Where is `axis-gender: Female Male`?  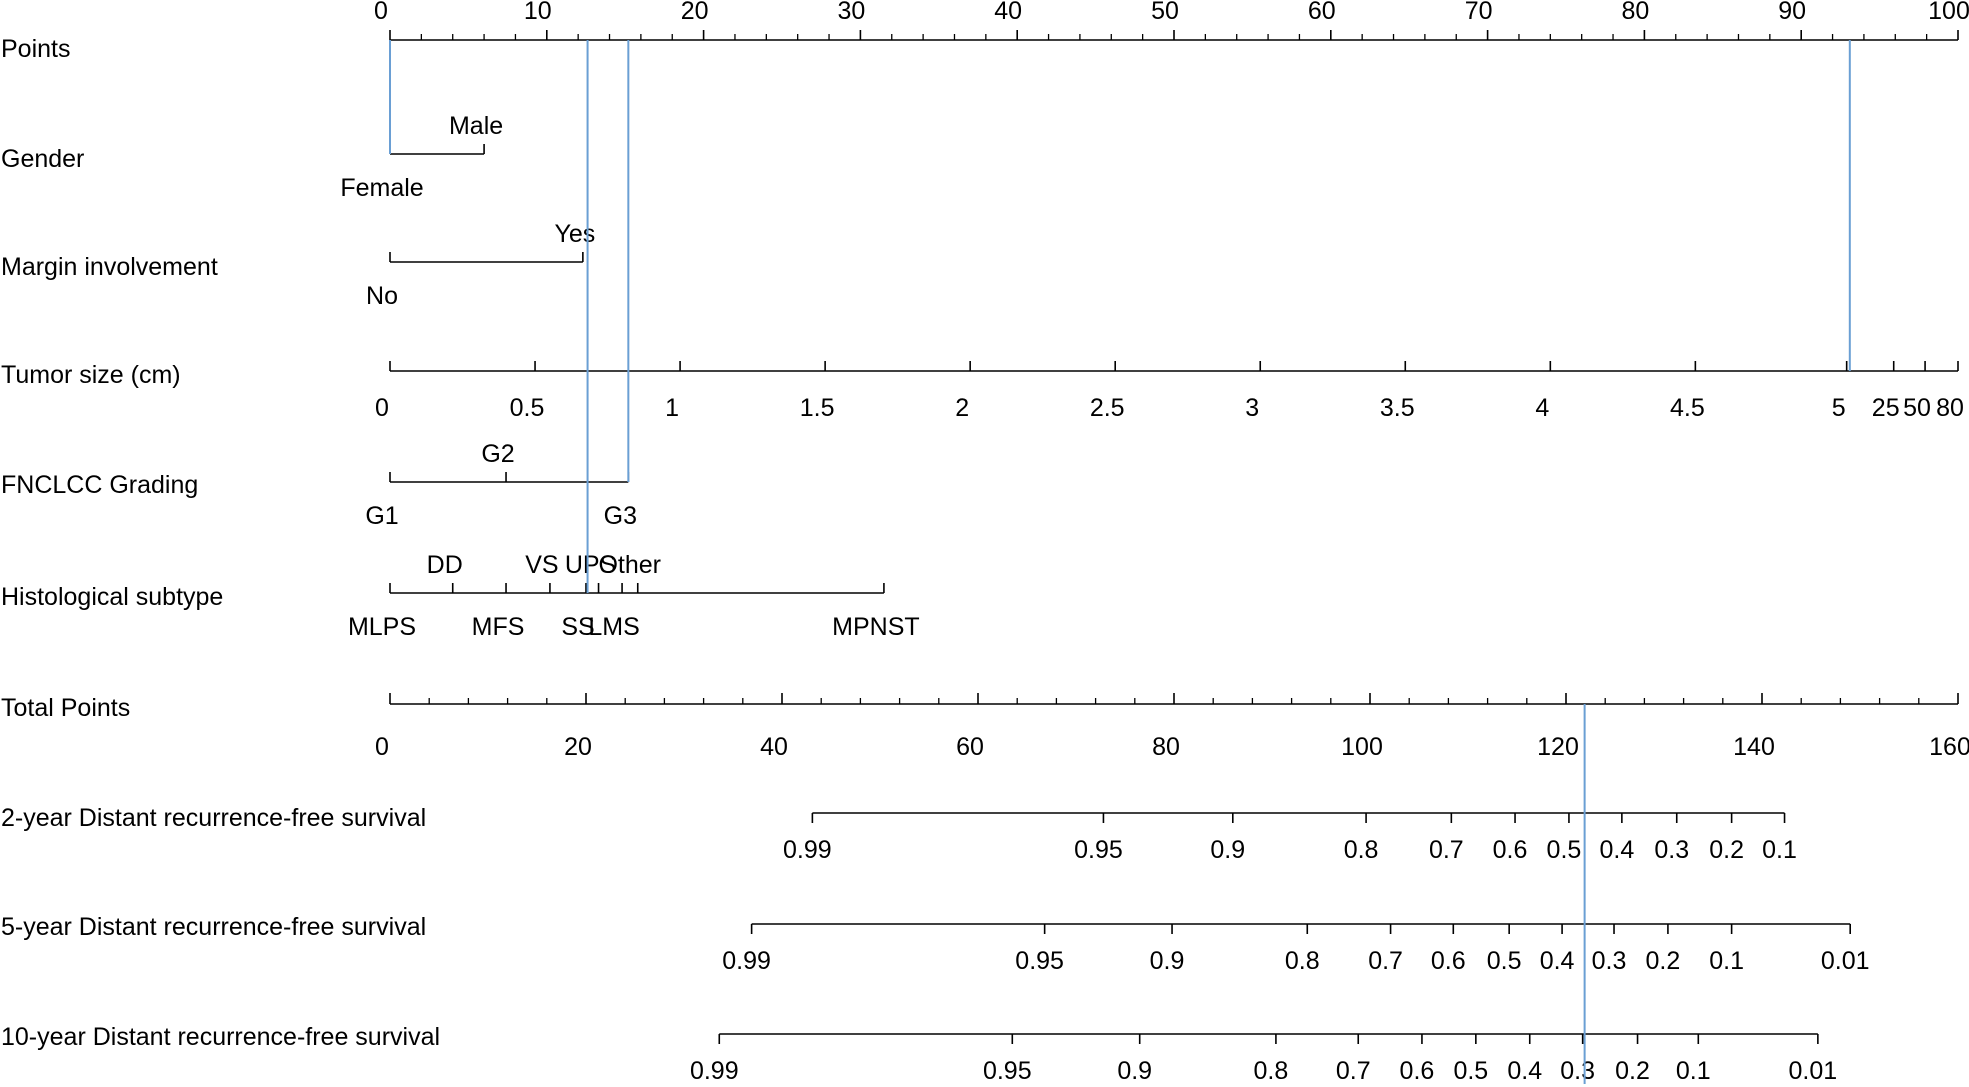 axis-gender: Female Male is located at coordinates (421, 157).